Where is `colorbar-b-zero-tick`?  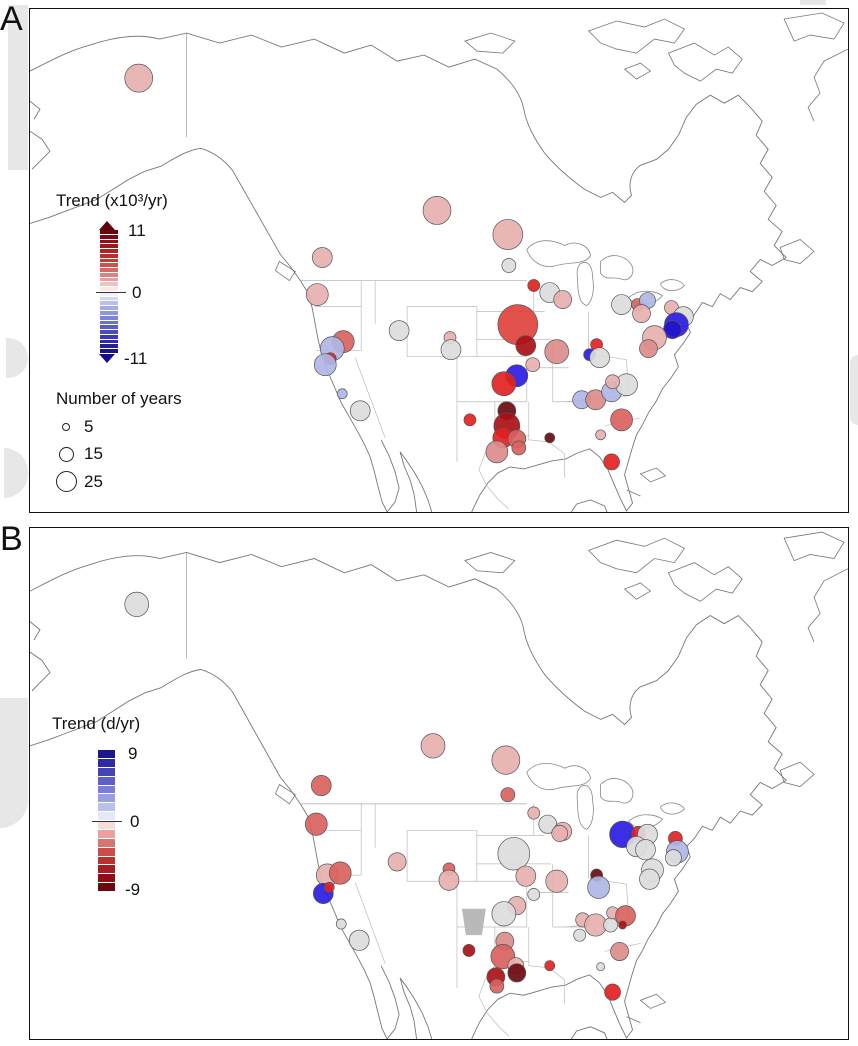 colorbar-b-zero-tick is located at coordinates (107, 821).